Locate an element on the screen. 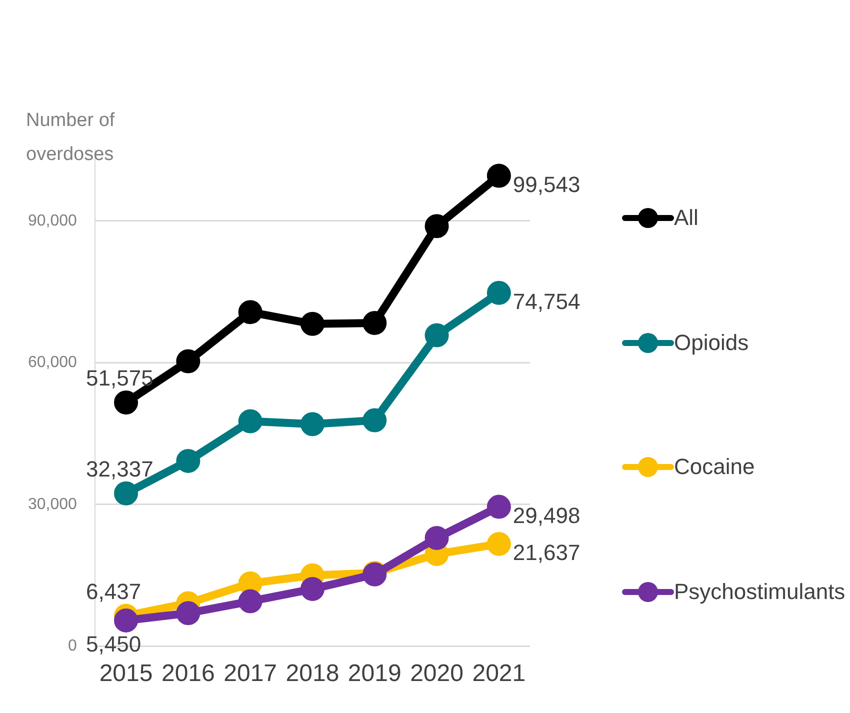  data-label: 6,437 is located at coordinates (114, 591).